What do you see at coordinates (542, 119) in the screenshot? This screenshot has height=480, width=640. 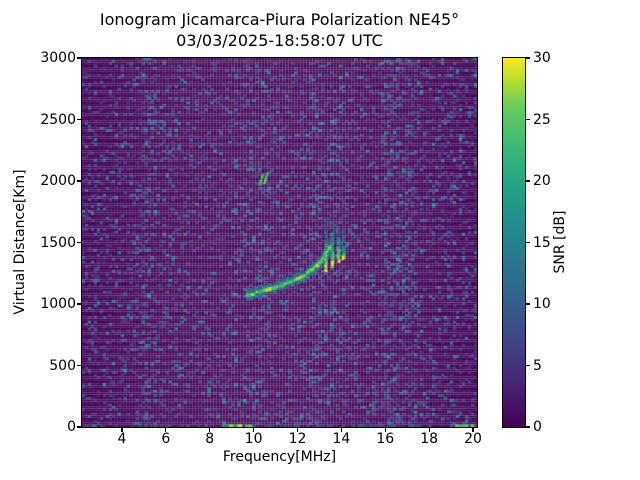 I see `colorbar-tick-label: 25` at bounding box center [542, 119].